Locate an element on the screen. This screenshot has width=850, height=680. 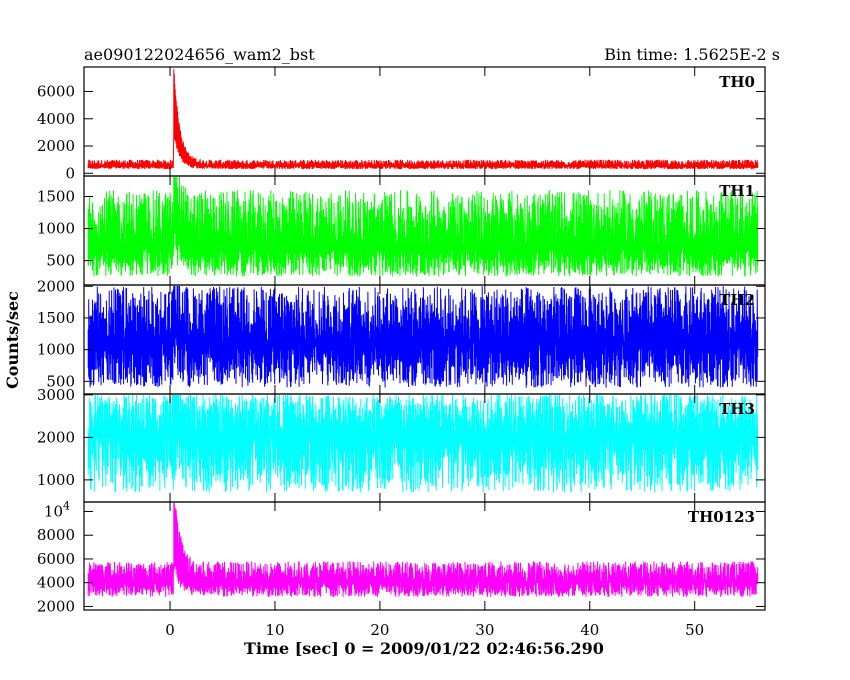
y-tick-label: 104 is located at coordinates (57, 509).